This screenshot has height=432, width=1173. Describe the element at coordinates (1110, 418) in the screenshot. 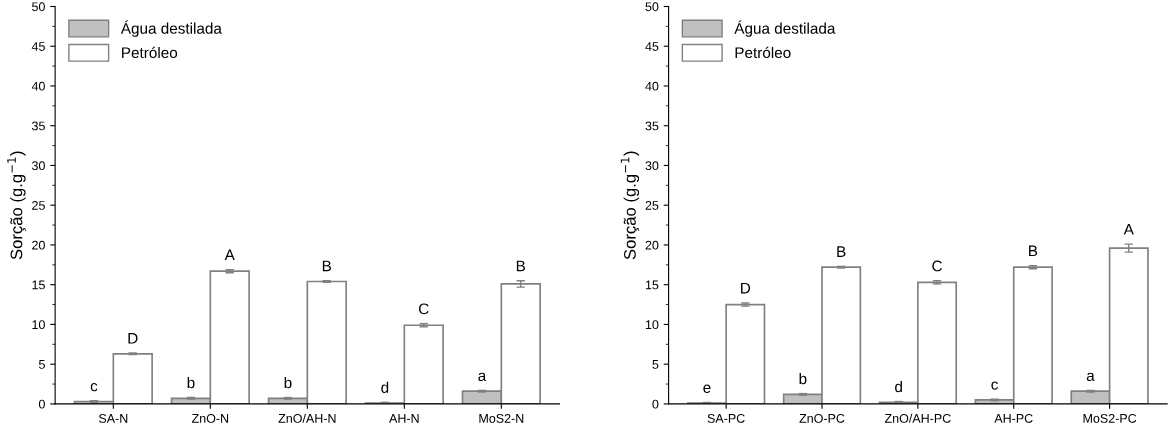

I see `x-tick-label: MoS2-PC` at that location.